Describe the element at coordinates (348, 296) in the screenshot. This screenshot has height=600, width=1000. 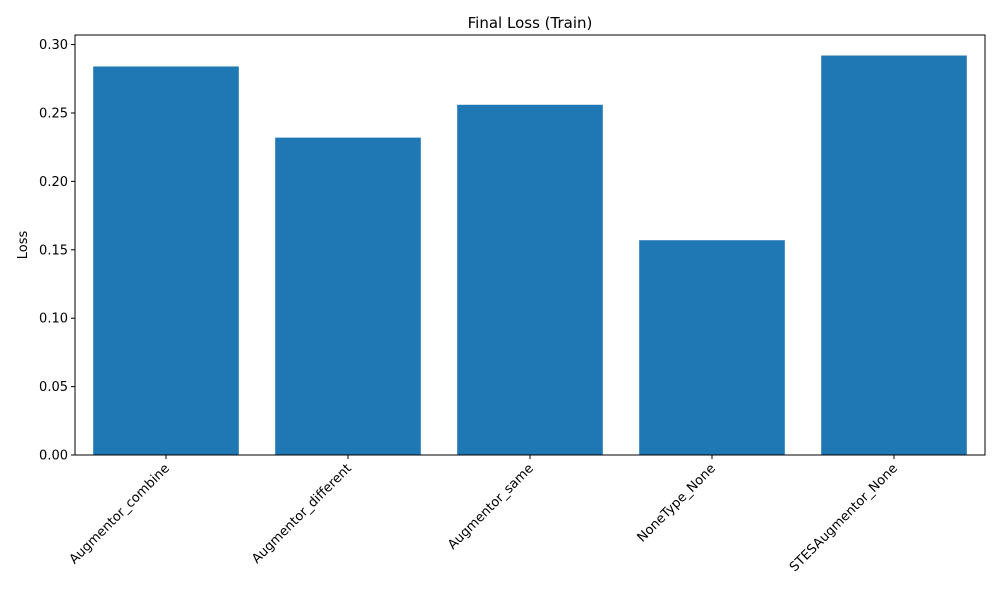
I see `bar-Augmentor_different` at that location.